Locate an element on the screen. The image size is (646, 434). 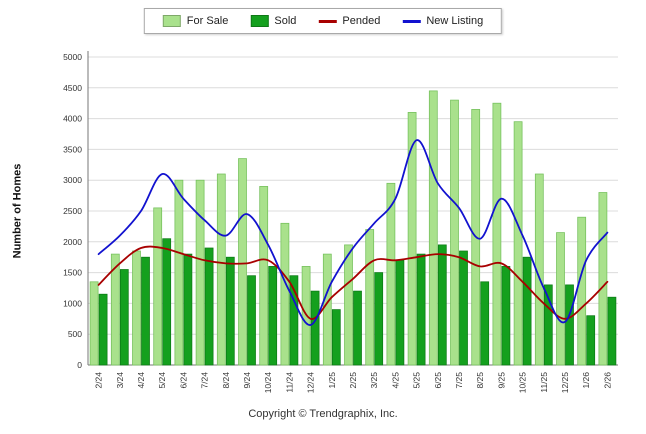
svg-text: 2000 is located at coordinates (72, 242).